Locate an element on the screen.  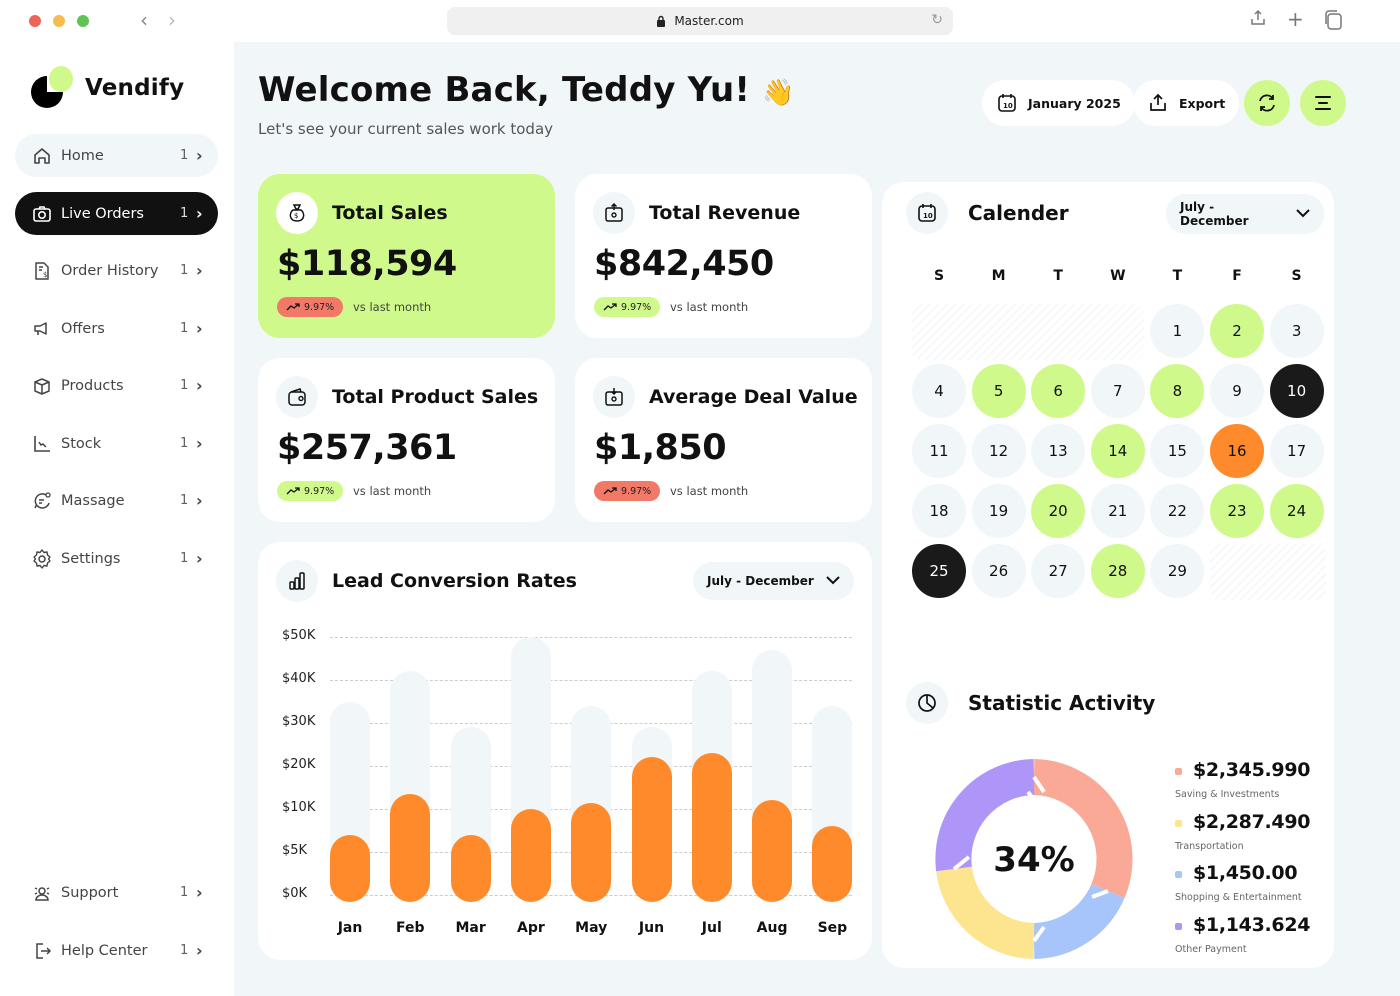
maximize-window-button is located at coordinates (83, 21).